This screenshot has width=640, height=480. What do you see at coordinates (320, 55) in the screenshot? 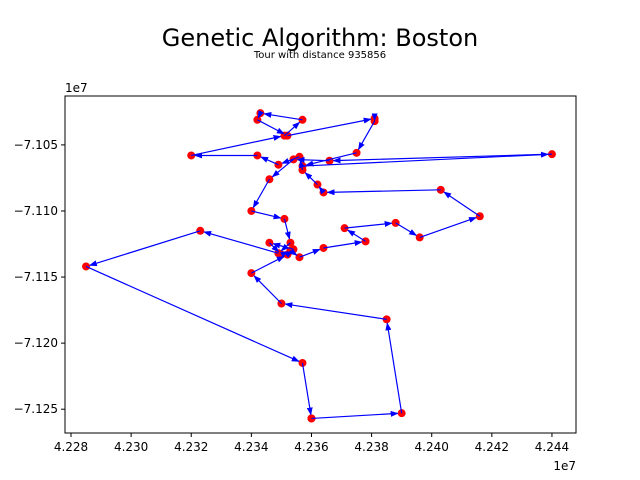
I see `chart-subtitle: Tour with distance 935856` at bounding box center [320, 55].